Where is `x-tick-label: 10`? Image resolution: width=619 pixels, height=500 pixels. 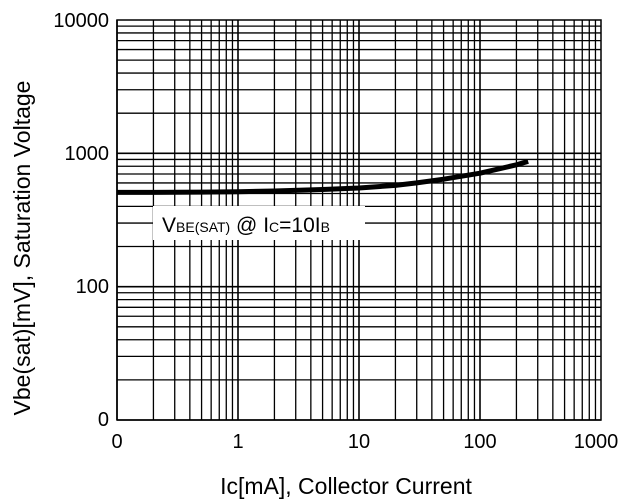
x-tick-label: 10 is located at coordinates (359, 442).